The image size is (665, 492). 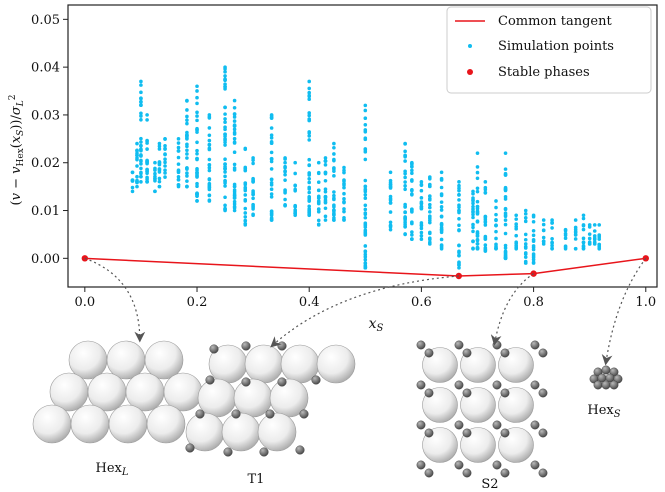 What do you see at coordinates (270, 399) in the screenshot?
I see `structure-t1-image` at bounding box center [270, 399].